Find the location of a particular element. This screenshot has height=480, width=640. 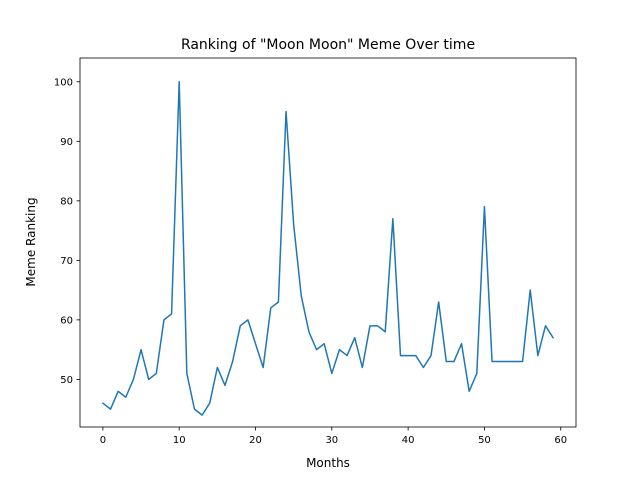

x-tick-label: 60 is located at coordinates (560, 440).